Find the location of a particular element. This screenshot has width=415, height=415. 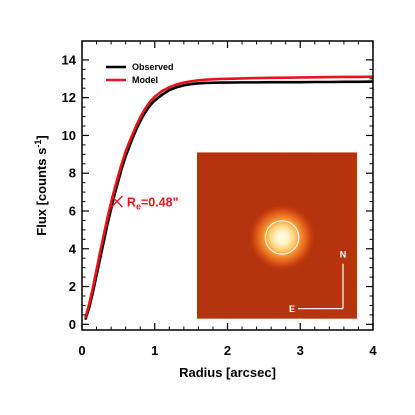

annotation-label: Re=0.48" is located at coordinates (153, 204).